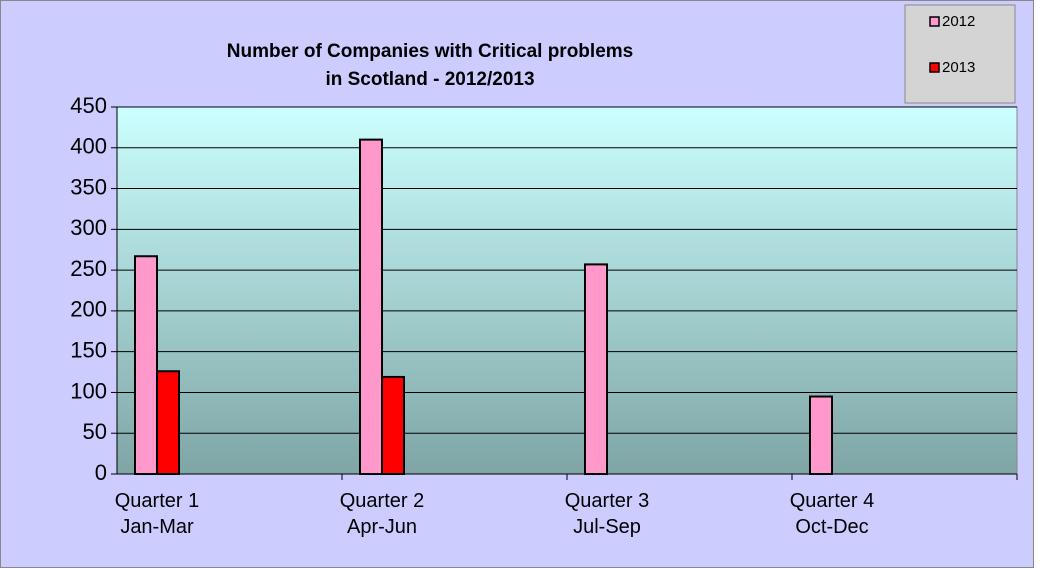 The image size is (1045, 569). I want to click on y-tick-label: 350, so click(88, 186).